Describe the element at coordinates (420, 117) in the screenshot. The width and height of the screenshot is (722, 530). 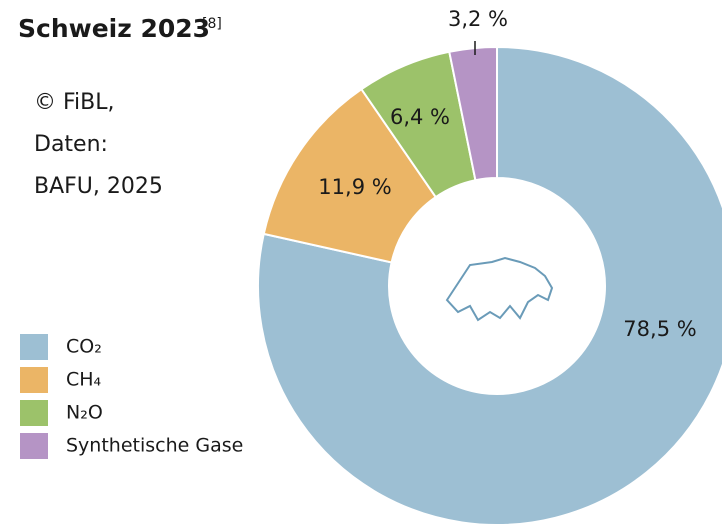
I see `data-label: 6,4 %` at that location.